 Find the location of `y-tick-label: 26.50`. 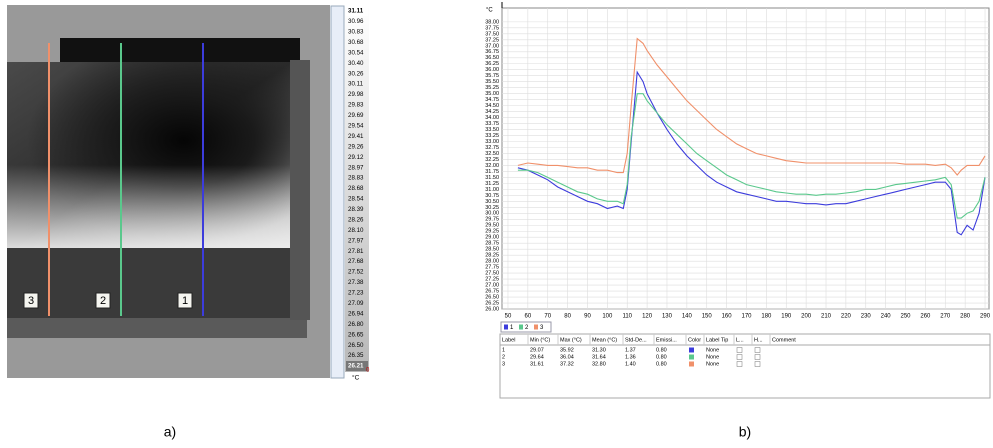

y-tick-label: 26.50 is located at coordinates (492, 297).